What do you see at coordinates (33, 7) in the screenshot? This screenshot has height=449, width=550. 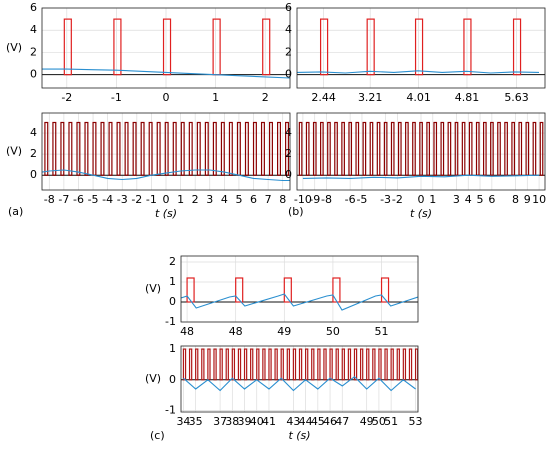 I see `y-tick-label: 6` at bounding box center [33, 7].